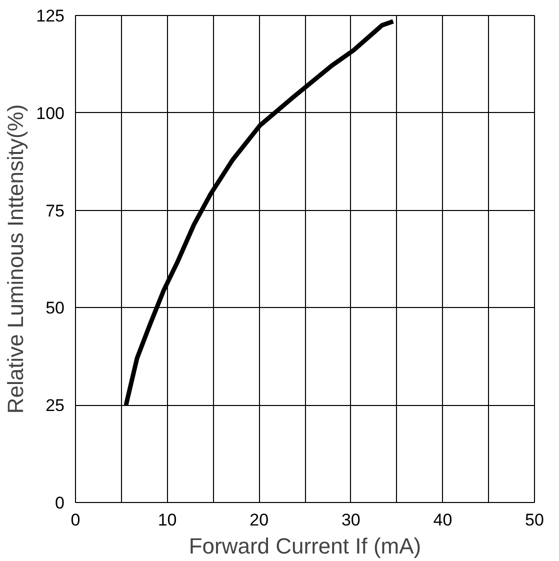  What do you see at coordinates (305, 546) in the screenshot?
I see `x-axis-title: Forward Current If (mA)` at bounding box center [305, 546].